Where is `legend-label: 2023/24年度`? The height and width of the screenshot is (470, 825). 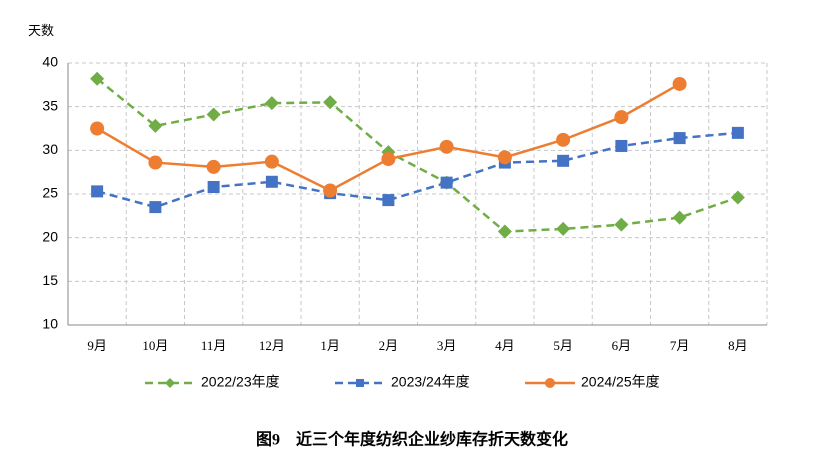
legend-label: 2023/24年度 is located at coordinates (430, 382).